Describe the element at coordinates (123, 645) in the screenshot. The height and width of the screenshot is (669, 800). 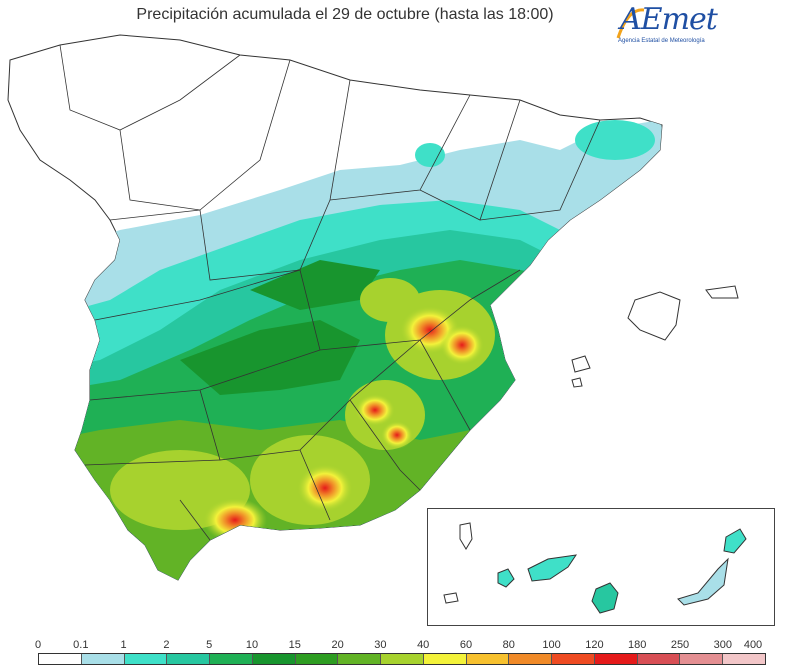
I see `legend-label: 1` at that location.